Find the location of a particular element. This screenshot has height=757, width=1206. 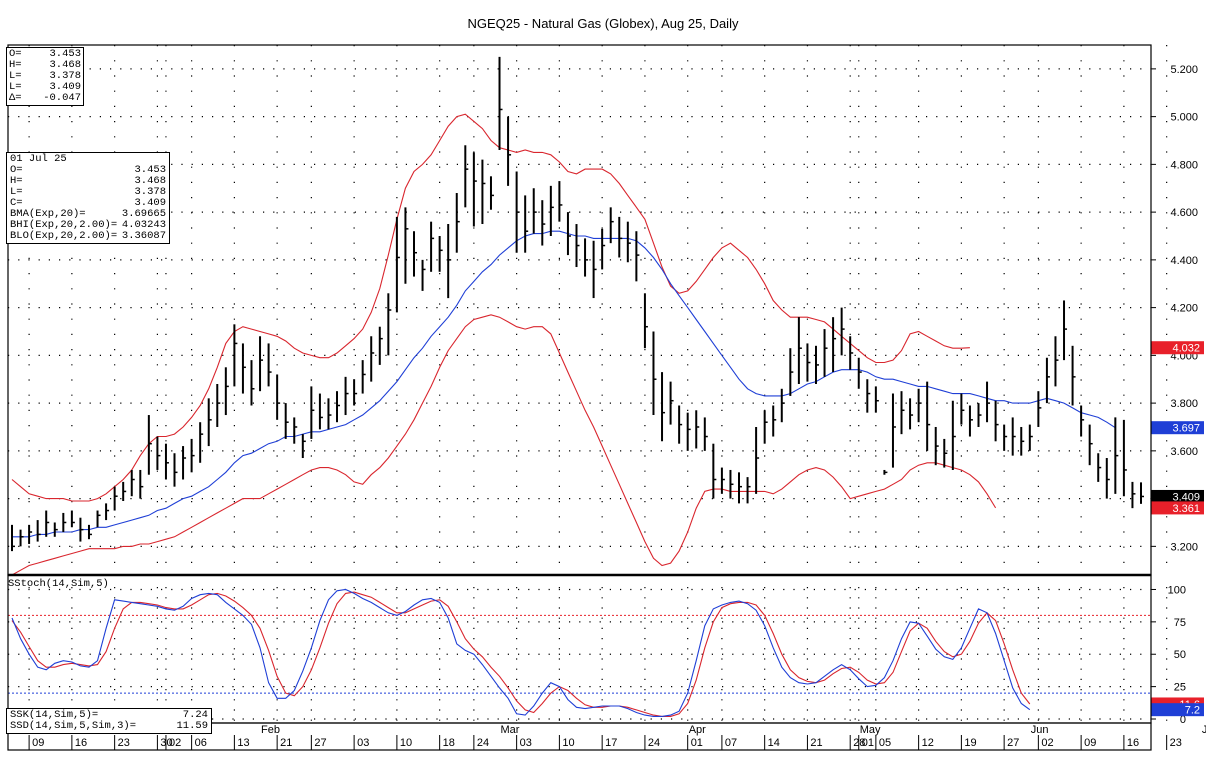

price-axis-label: 3.200 is located at coordinates (1184, 547).